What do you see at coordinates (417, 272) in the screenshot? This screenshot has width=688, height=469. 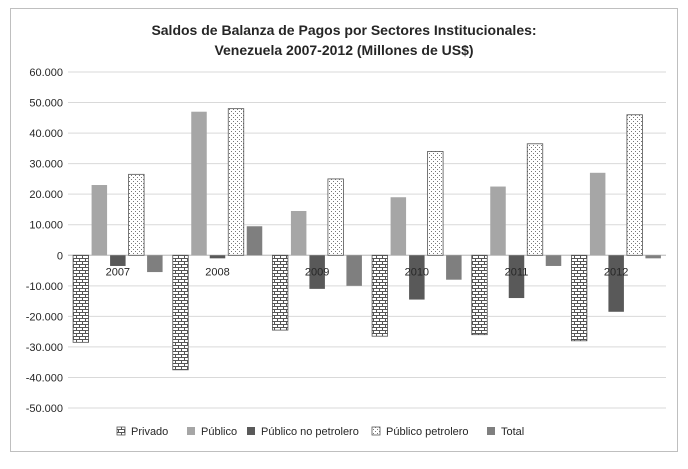 I see `category-label: 2010` at bounding box center [417, 272].